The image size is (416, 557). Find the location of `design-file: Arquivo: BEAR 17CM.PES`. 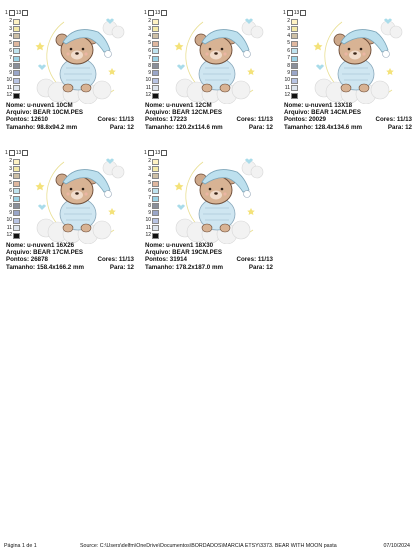

design-file: Arquivo: BEAR 17CM.PES is located at coordinates (45, 253).